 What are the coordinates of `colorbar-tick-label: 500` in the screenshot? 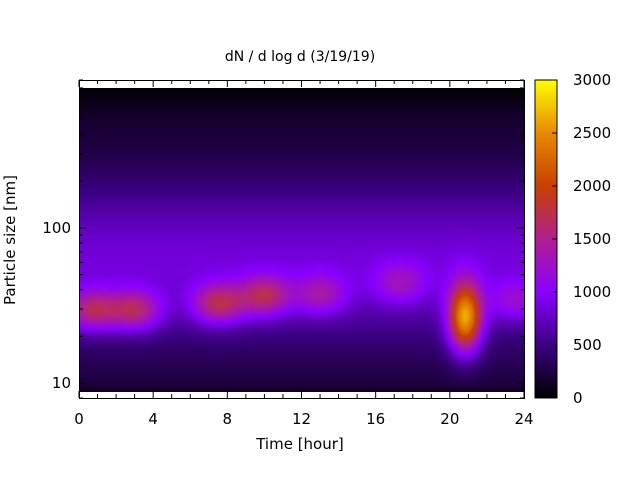 It's located at (587, 345).